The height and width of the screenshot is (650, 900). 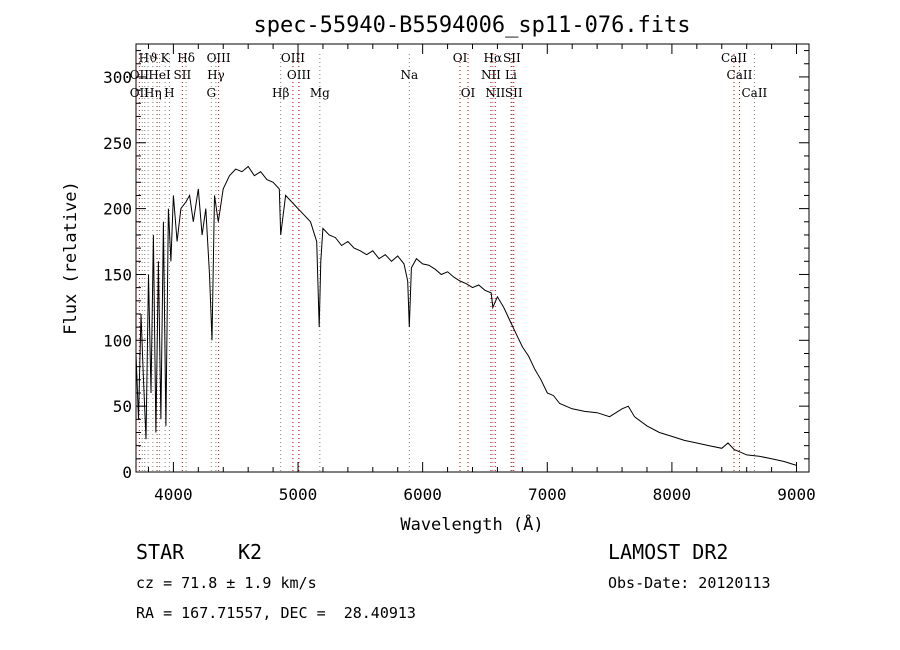 What do you see at coordinates (153, 93) in the screenshot?
I see `line-annotation: Hη` at bounding box center [153, 93].